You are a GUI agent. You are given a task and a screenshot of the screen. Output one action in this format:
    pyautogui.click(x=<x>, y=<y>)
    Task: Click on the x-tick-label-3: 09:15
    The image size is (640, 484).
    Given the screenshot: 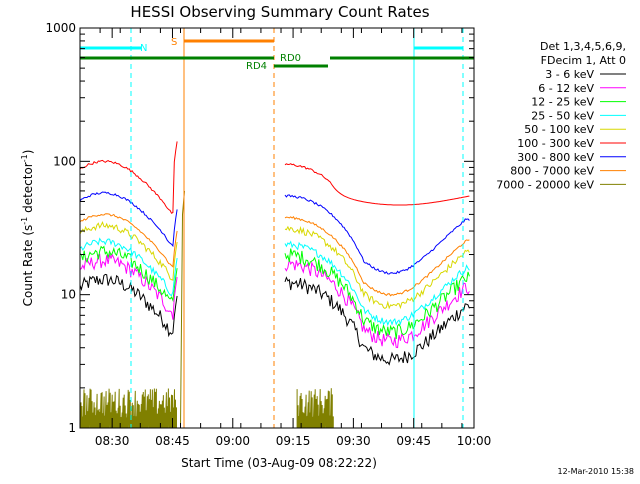 What is the action you would take?
    pyautogui.click(x=293, y=441)
    